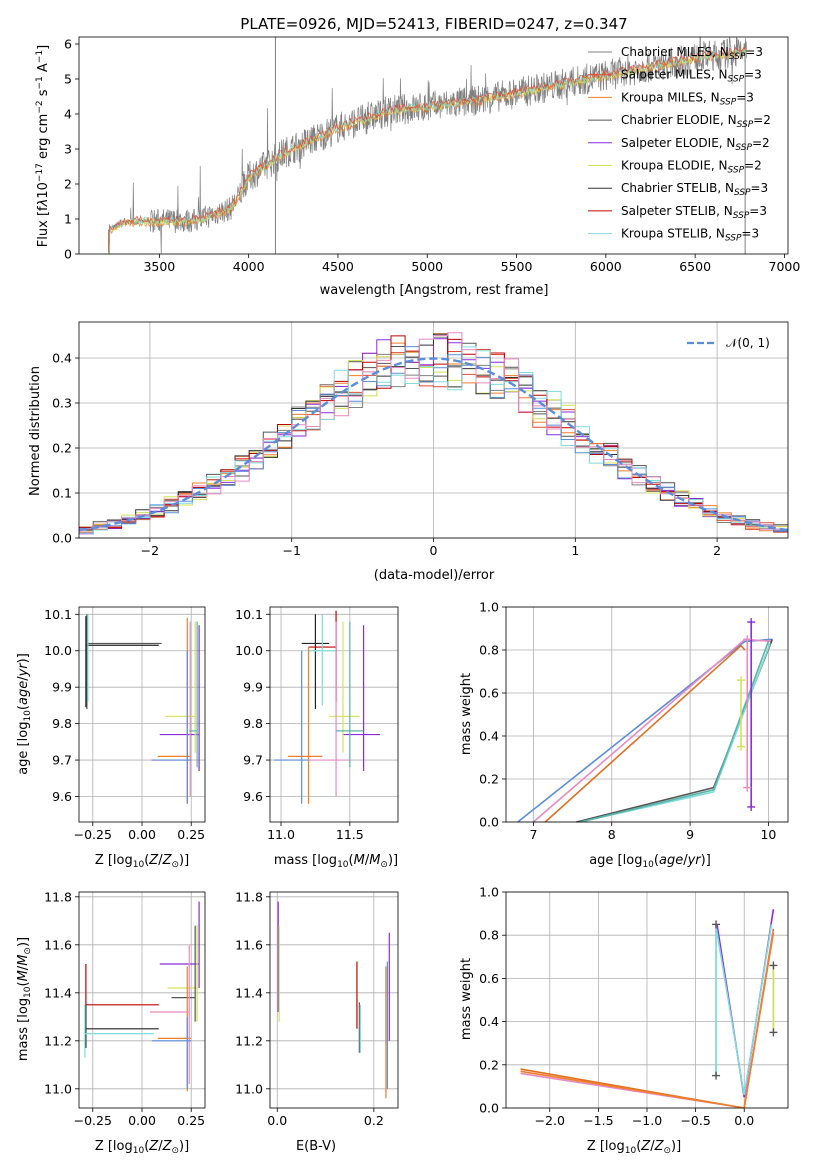 This screenshot has height=1170, width=819. I want to click on y-tick-label: 11.0, so click(58, 1088).